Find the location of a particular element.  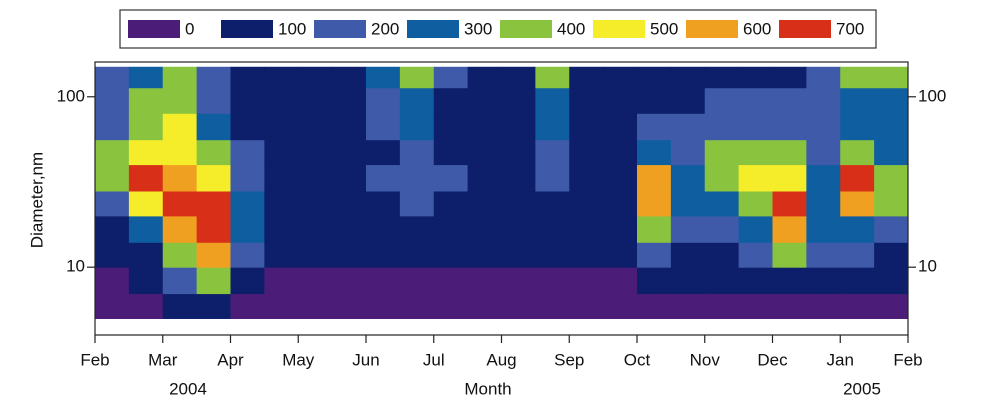

legend-label: 100 is located at coordinates (292, 28).